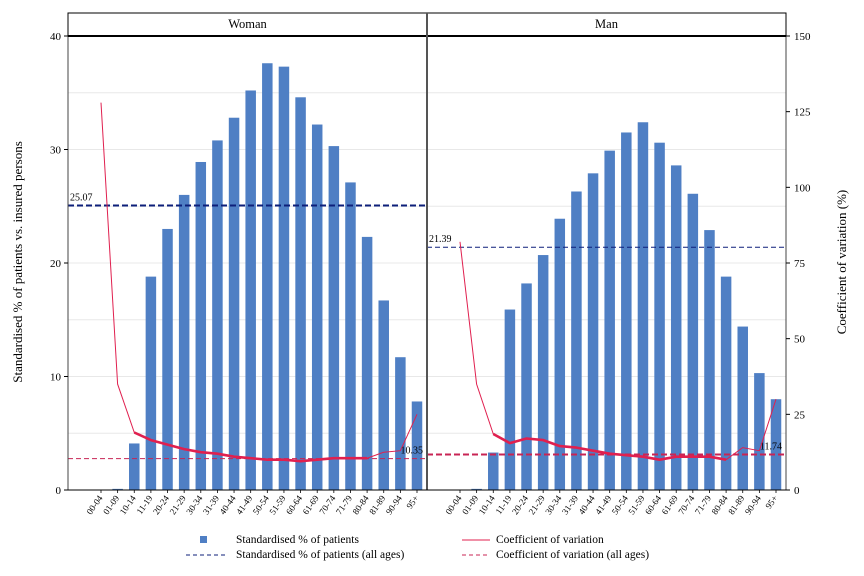 Image resolution: width=864 pixels, height=576 pixels. Describe the element at coordinates (841, 262) in the screenshot. I see `y2-axis-label: Coefficient of variation (%)` at that location.